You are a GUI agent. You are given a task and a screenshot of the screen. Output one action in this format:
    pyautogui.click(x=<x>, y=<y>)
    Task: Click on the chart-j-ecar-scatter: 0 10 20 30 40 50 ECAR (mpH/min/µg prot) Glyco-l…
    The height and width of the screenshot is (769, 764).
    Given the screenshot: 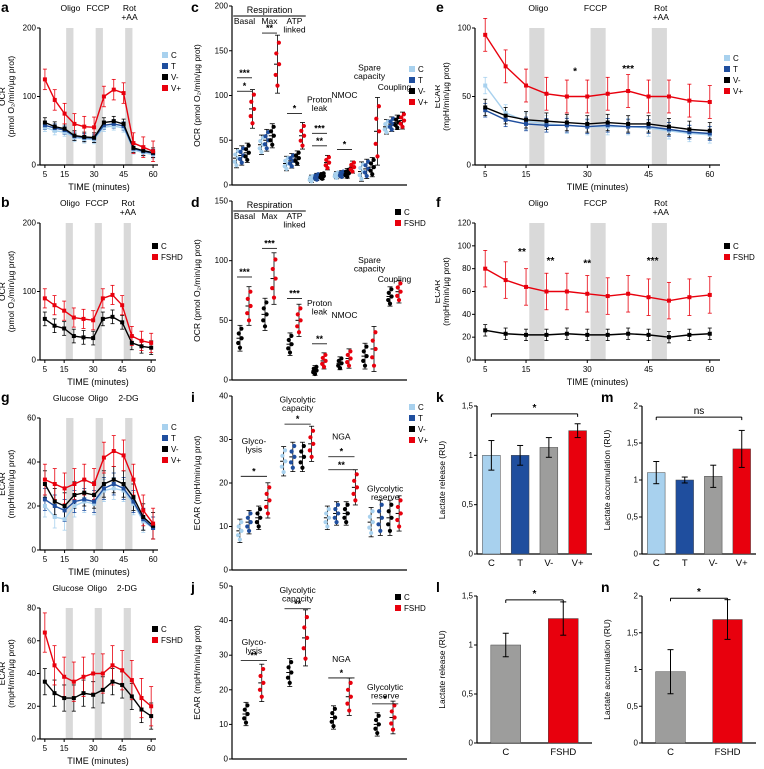 What is the action you would take?
    pyautogui.click(x=309, y=673)
    